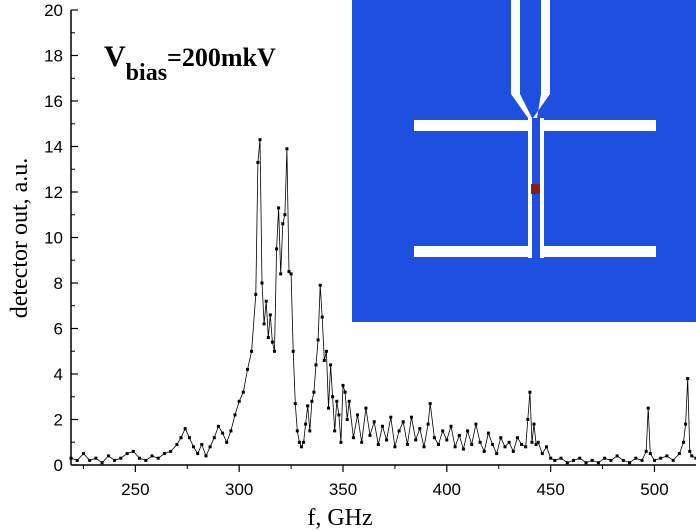 This screenshot has height=531, width=696. What do you see at coordinates (515, 16) in the screenshot?
I see `inset-lead-left` at bounding box center [515, 16].